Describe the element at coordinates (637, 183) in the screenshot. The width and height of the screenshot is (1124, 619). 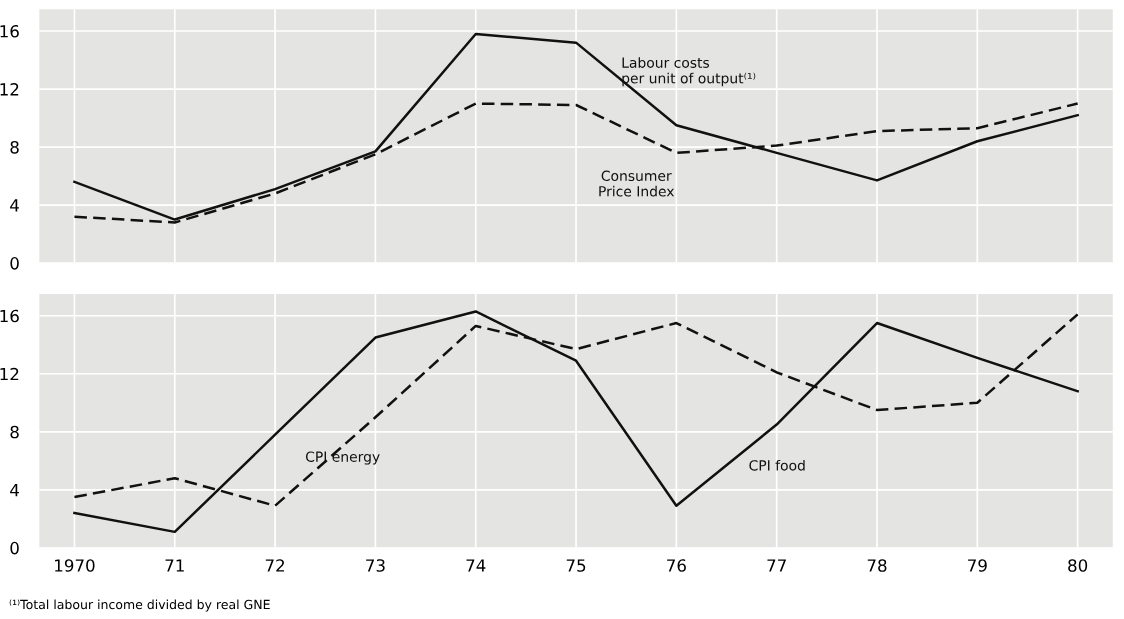
I see `series-label: Consumer Price Index` at that location.